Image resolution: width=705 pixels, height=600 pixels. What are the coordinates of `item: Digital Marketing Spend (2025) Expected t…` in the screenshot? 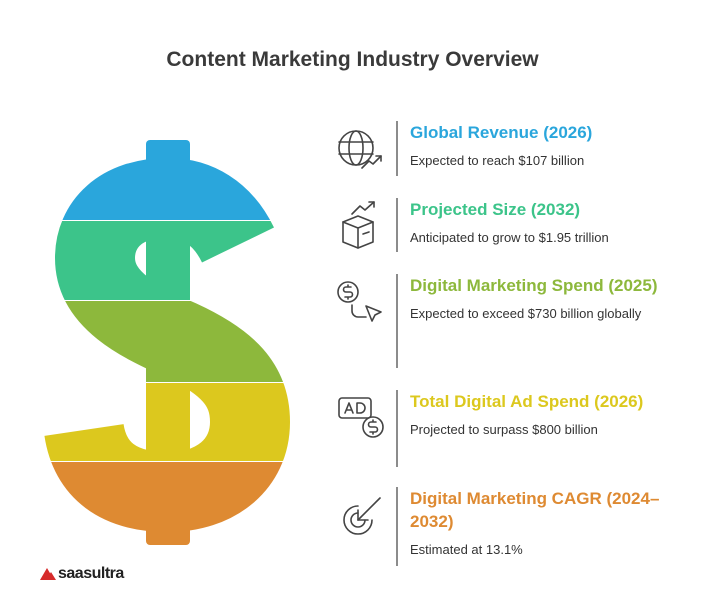 It's located at (535, 298).